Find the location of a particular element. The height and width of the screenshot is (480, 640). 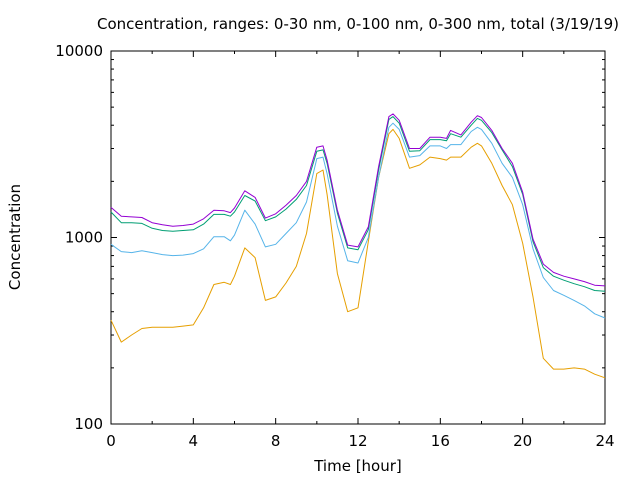

x-tick-label: 12 is located at coordinates (357, 441).